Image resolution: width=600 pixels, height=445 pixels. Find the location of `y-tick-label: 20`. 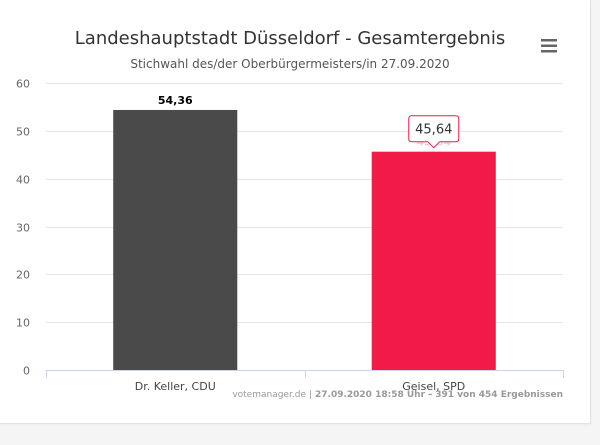

y-tick-label: 20 is located at coordinates (23, 275).